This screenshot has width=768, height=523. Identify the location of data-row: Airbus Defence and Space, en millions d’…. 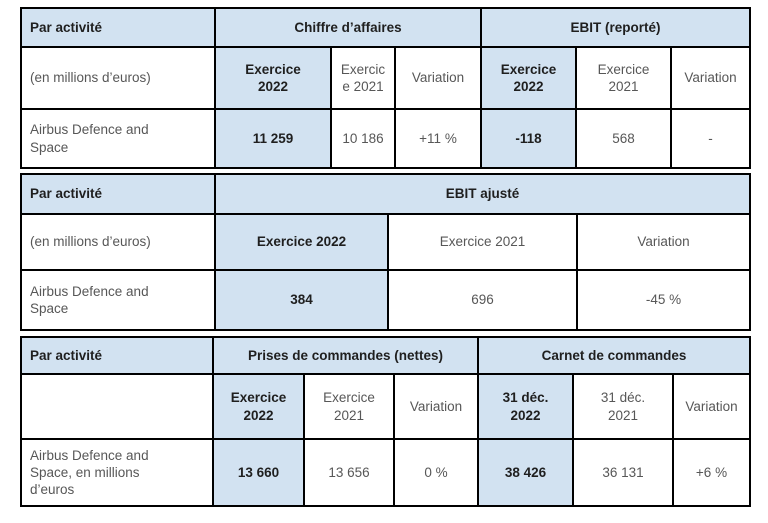
(386, 472).